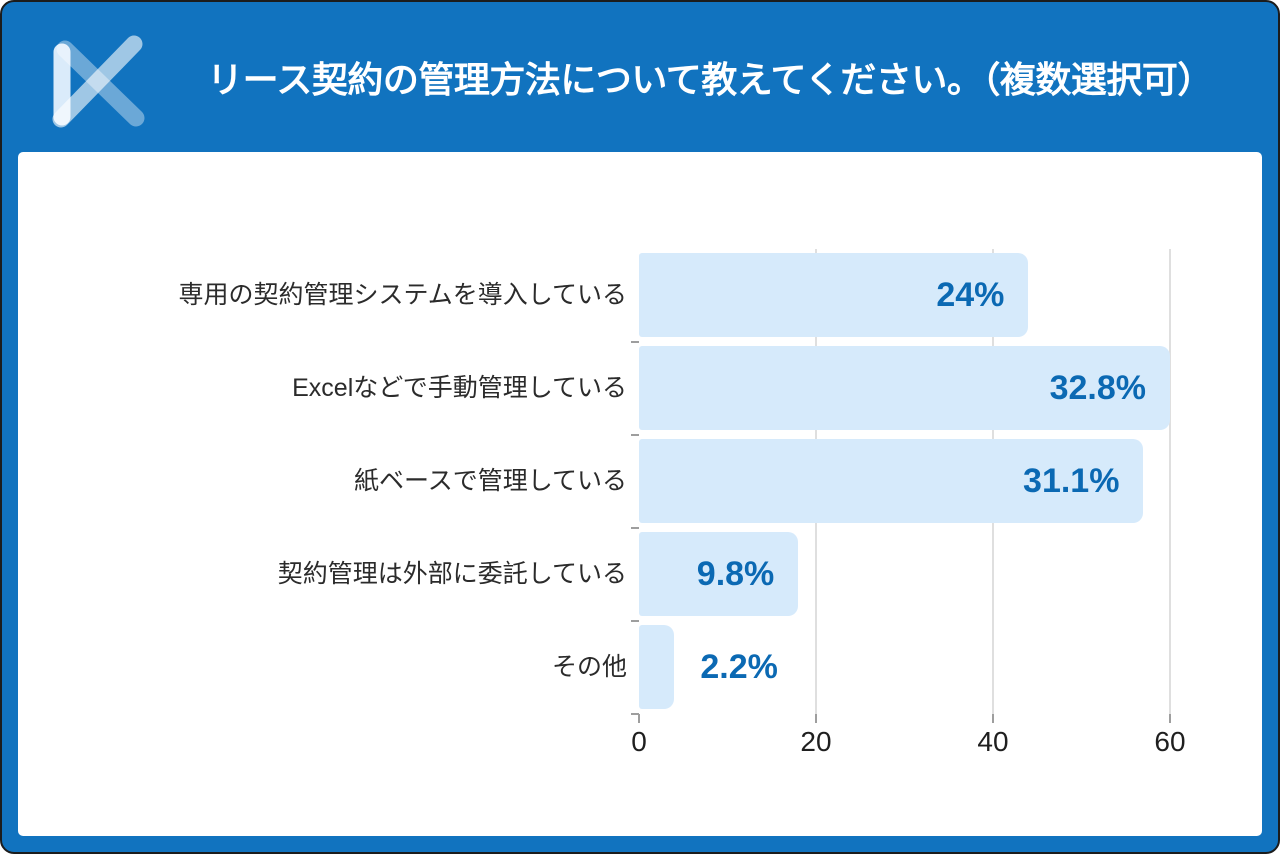 The height and width of the screenshot is (854, 1280). What do you see at coordinates (1170, 481) in the screenshot?
I see `gridline` at bounding box center [1170, 481].